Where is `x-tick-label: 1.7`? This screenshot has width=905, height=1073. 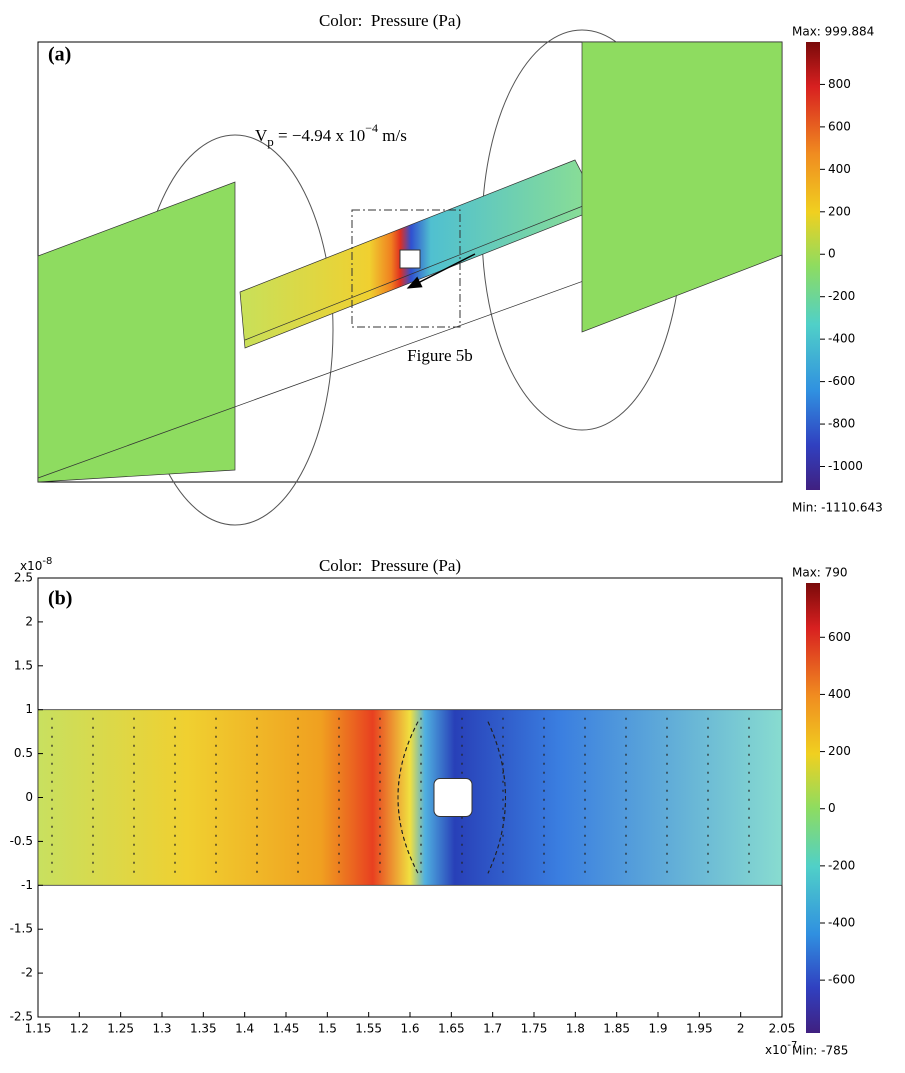
x-tick-label: 1.7 is located at coordinates (492, 1029).